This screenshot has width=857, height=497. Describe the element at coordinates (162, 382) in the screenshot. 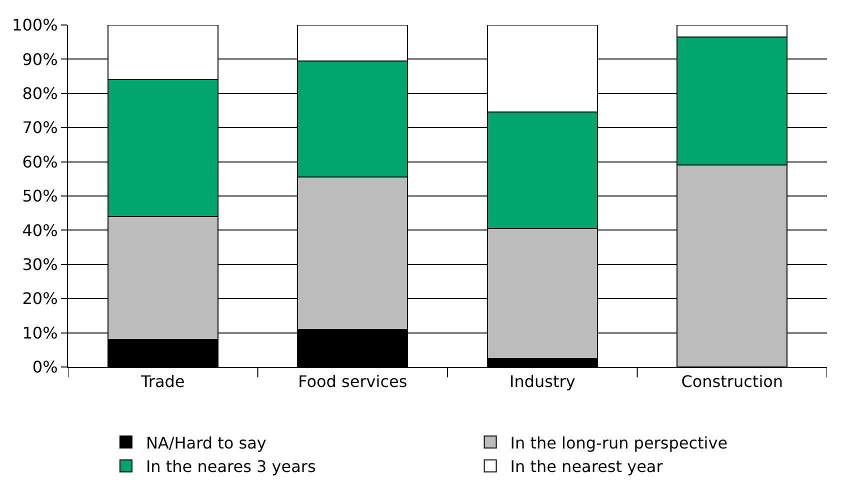

I see `x-tick-label: Trade` at that location.